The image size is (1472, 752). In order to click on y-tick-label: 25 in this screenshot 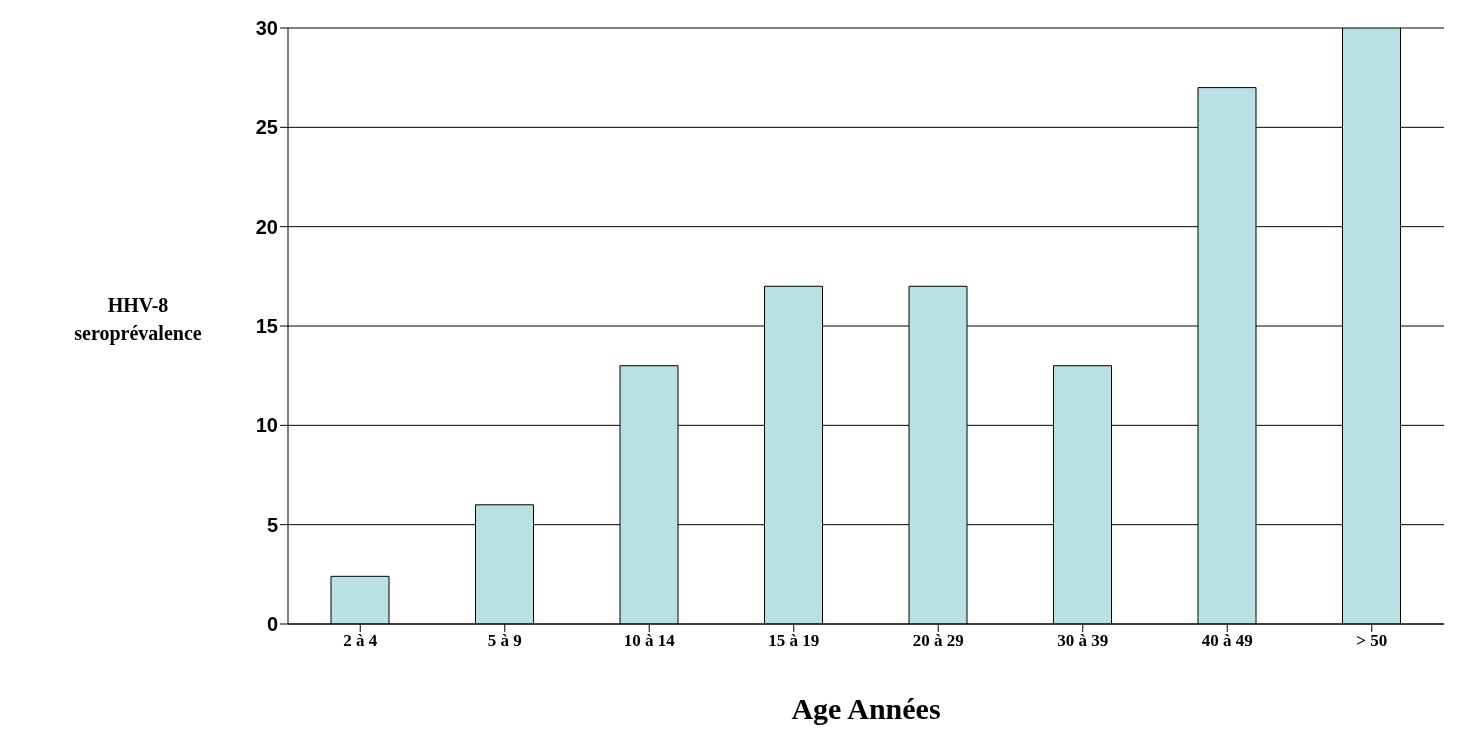, I will do `click(266, 127)`.